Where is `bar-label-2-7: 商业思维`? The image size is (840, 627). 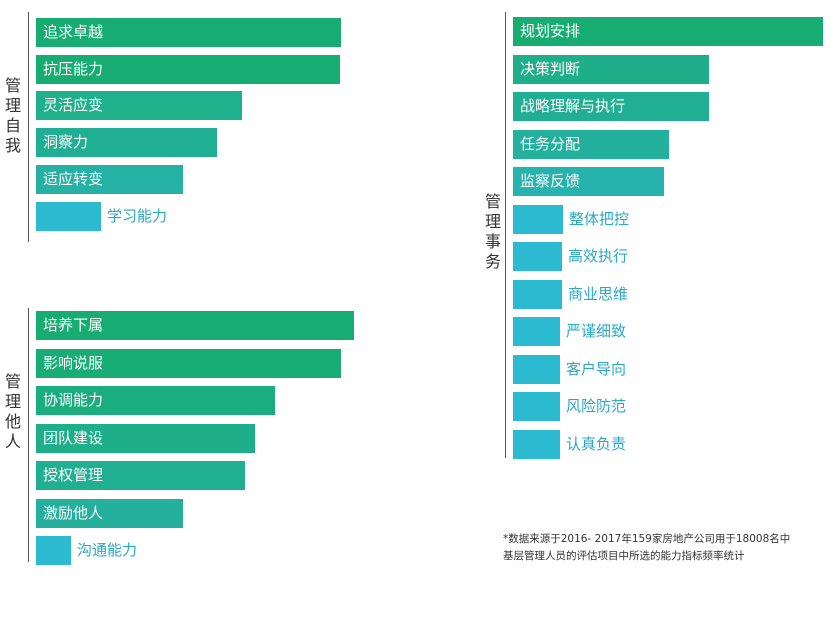
bar-label-2-7: 商业思维 is located at coordinates (598, 294).